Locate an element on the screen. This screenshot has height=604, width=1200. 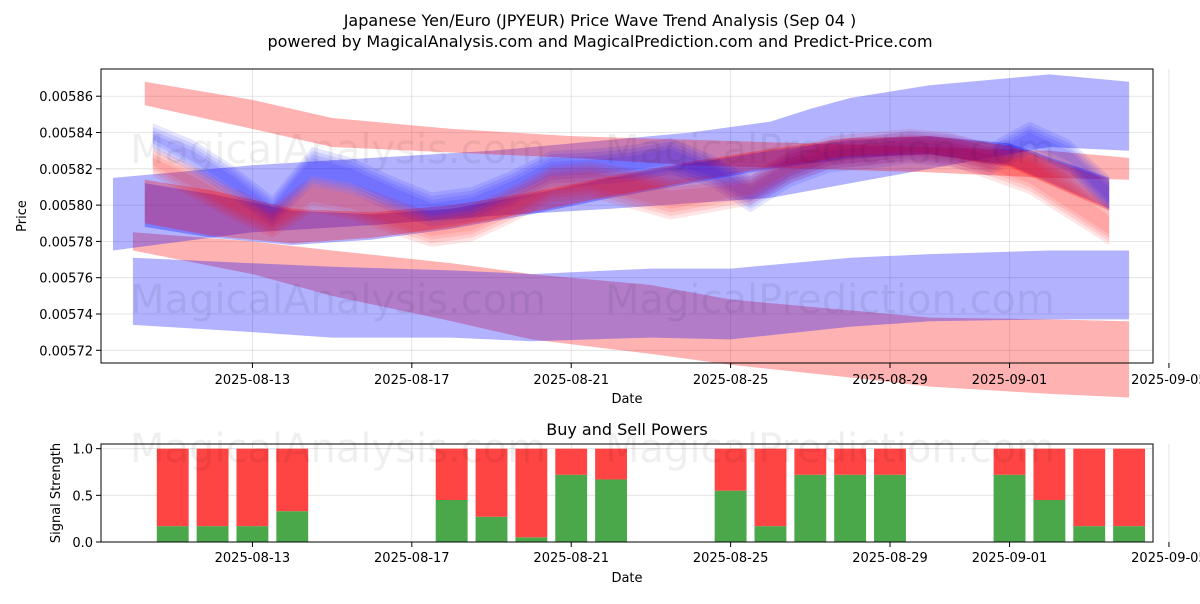
price-x-axis-label: Date is located at coordinates (626, 399).